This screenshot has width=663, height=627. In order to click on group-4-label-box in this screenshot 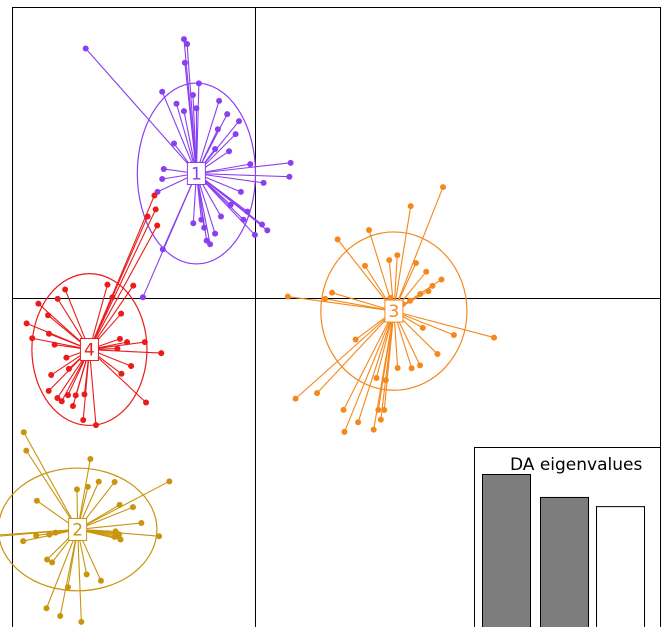, I will do `click(89, 350)`.